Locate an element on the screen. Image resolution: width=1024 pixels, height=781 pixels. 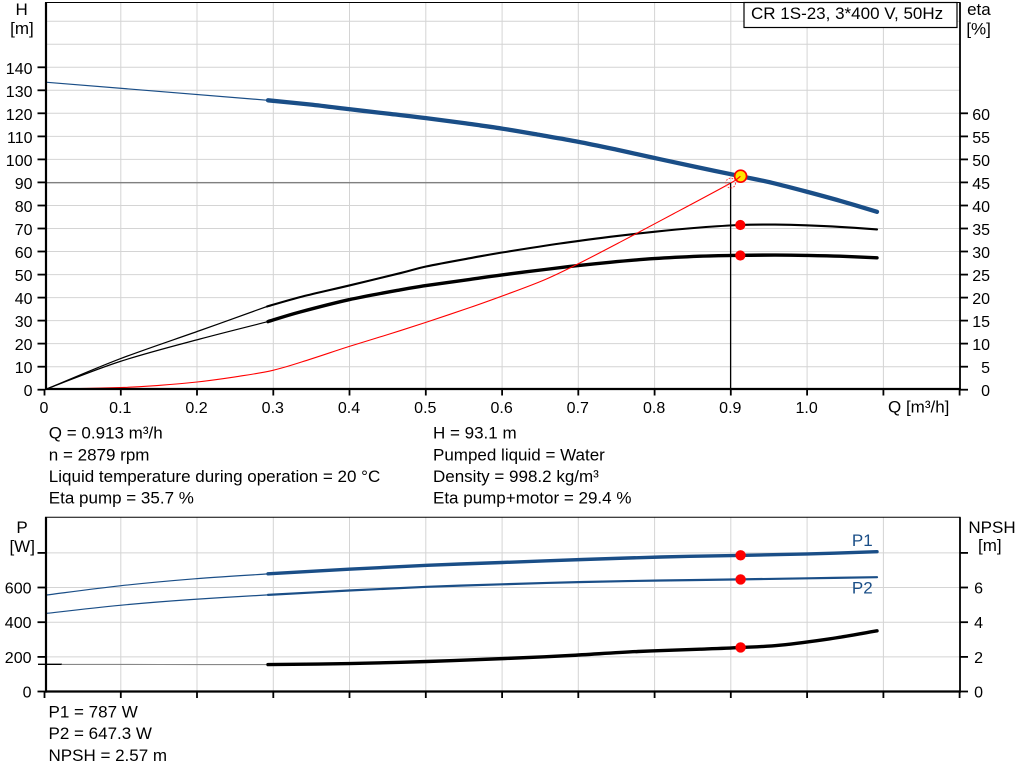
svg-text: 110 is located at coordinates (20, 138).